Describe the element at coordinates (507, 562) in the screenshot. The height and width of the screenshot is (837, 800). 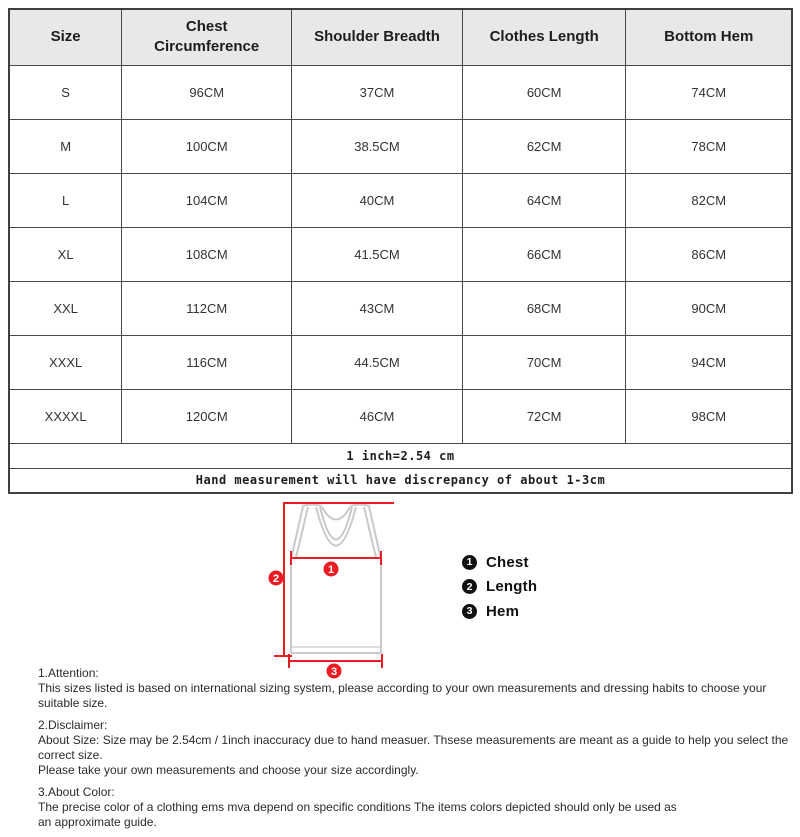
I see `legend-label: Chest` at that location.